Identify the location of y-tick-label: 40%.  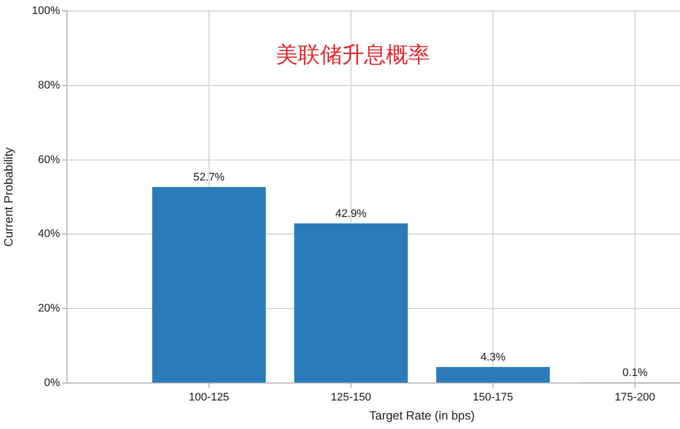
(49, 234).